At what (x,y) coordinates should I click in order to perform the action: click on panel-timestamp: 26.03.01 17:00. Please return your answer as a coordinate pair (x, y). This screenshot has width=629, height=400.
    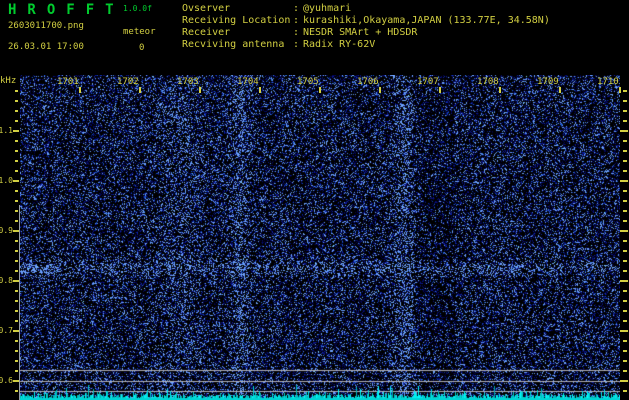
    Looking at the image, I should click on (46, 47).